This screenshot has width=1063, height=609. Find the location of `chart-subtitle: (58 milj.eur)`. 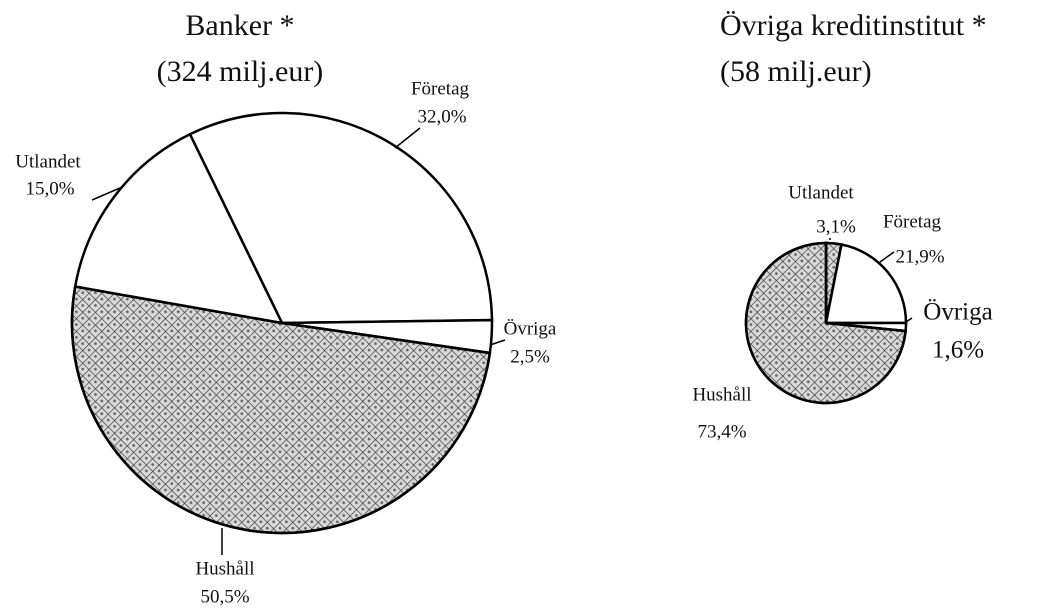

chart-subtitle: (58 milj.eur) is located at coordinates (796, 71).